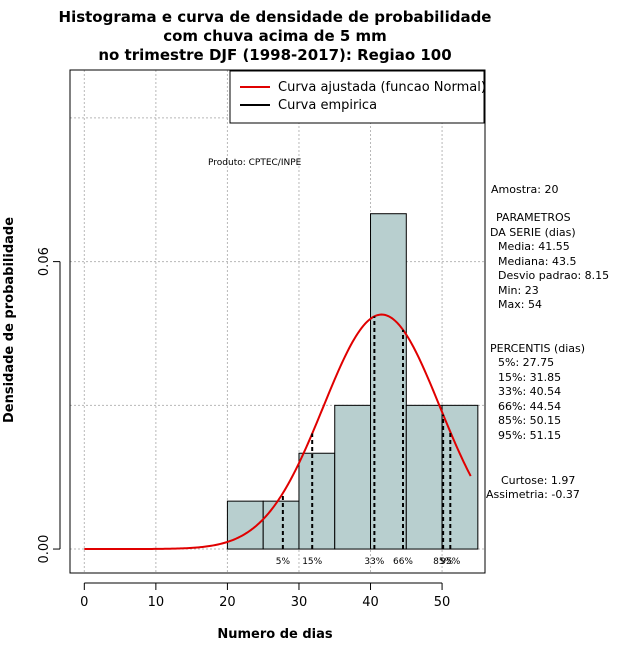 Image resolution: width=640 pixels, height=660 pixels. I want to click on legend-box, so click(357, 97).